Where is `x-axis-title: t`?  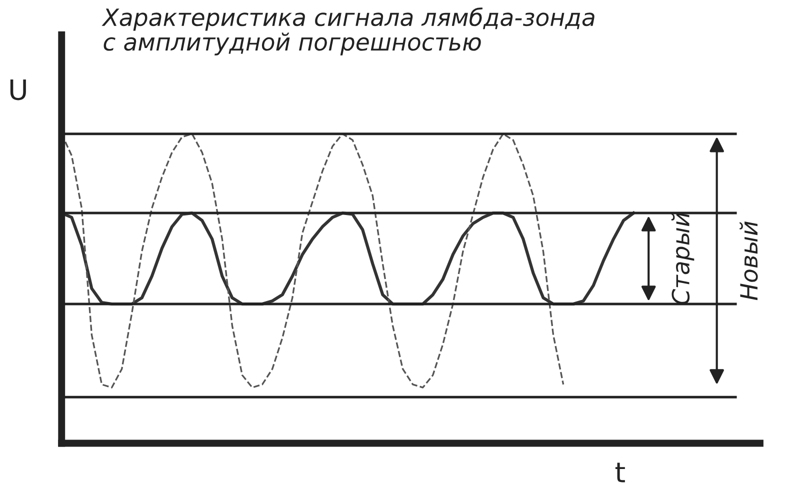 x-axis-title: t is located at coordinates (620, 472).